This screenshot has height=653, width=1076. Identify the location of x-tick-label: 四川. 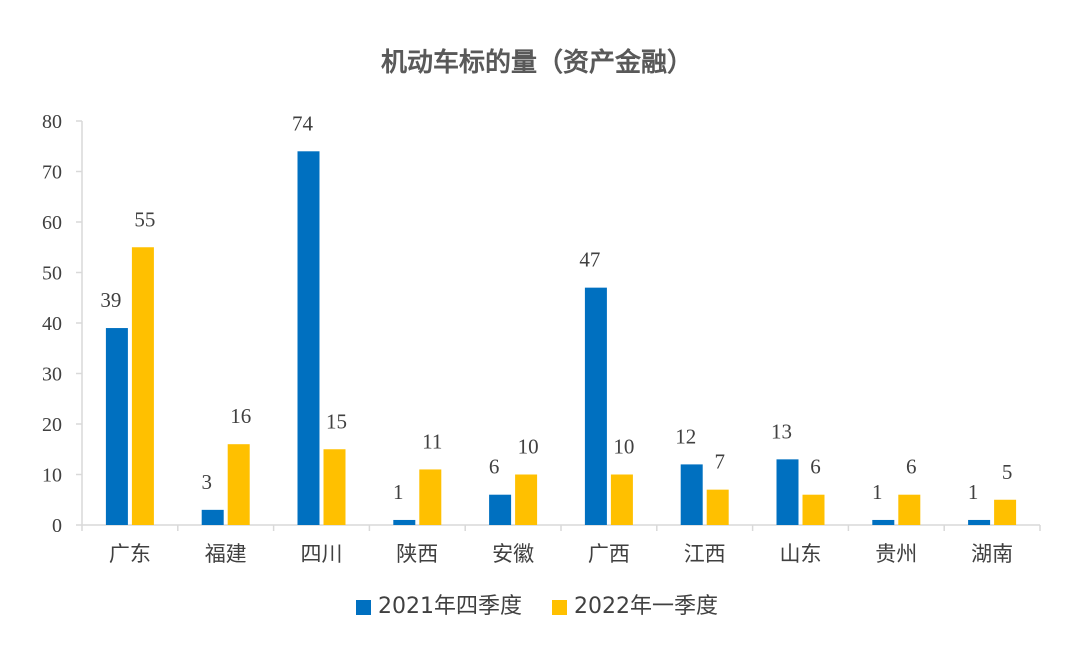
(322, 554).